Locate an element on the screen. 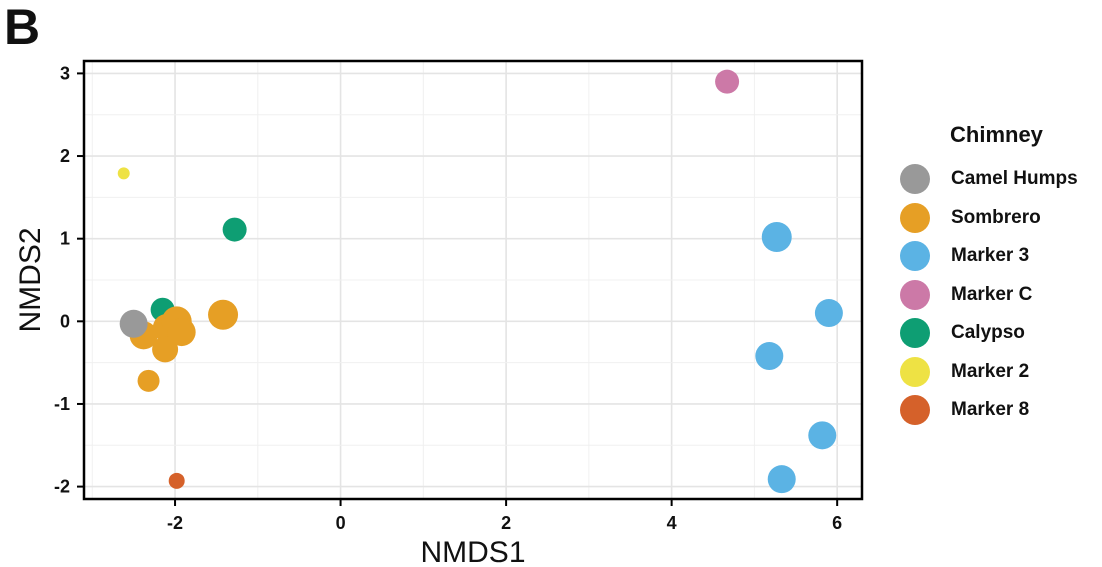  legend-item: Calypso is located at coordinates (989, 333).